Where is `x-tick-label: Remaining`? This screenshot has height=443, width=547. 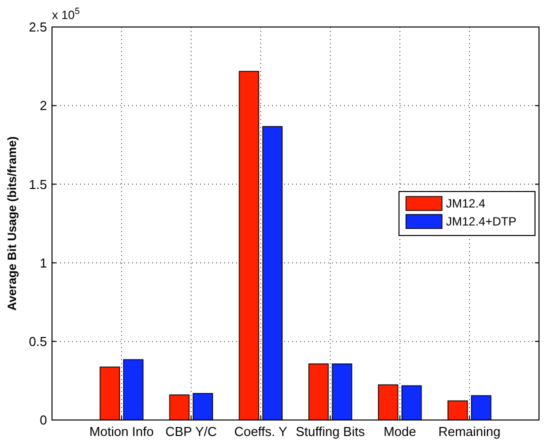
x-tick-label: Remaining is located at coordinates (469, 431).